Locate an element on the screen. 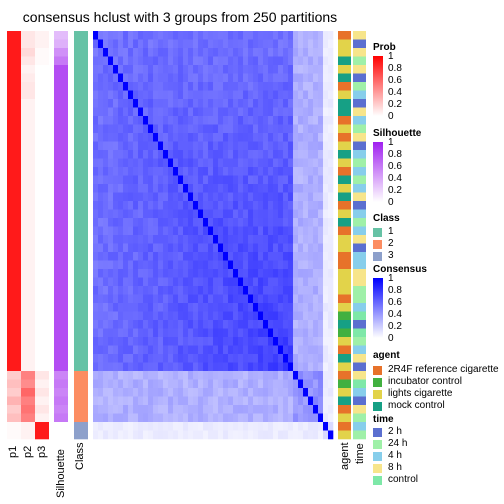 Image resolution: width=504 pixels, height=504 pixels. legend-time-swatch is located at coordinates (377, 444).